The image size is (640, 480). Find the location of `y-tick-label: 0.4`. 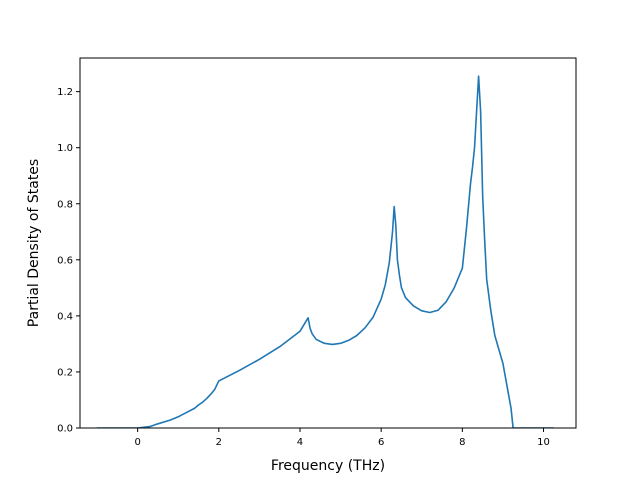

y-tick-label: 0.4 is located at coordinates (65, 316).